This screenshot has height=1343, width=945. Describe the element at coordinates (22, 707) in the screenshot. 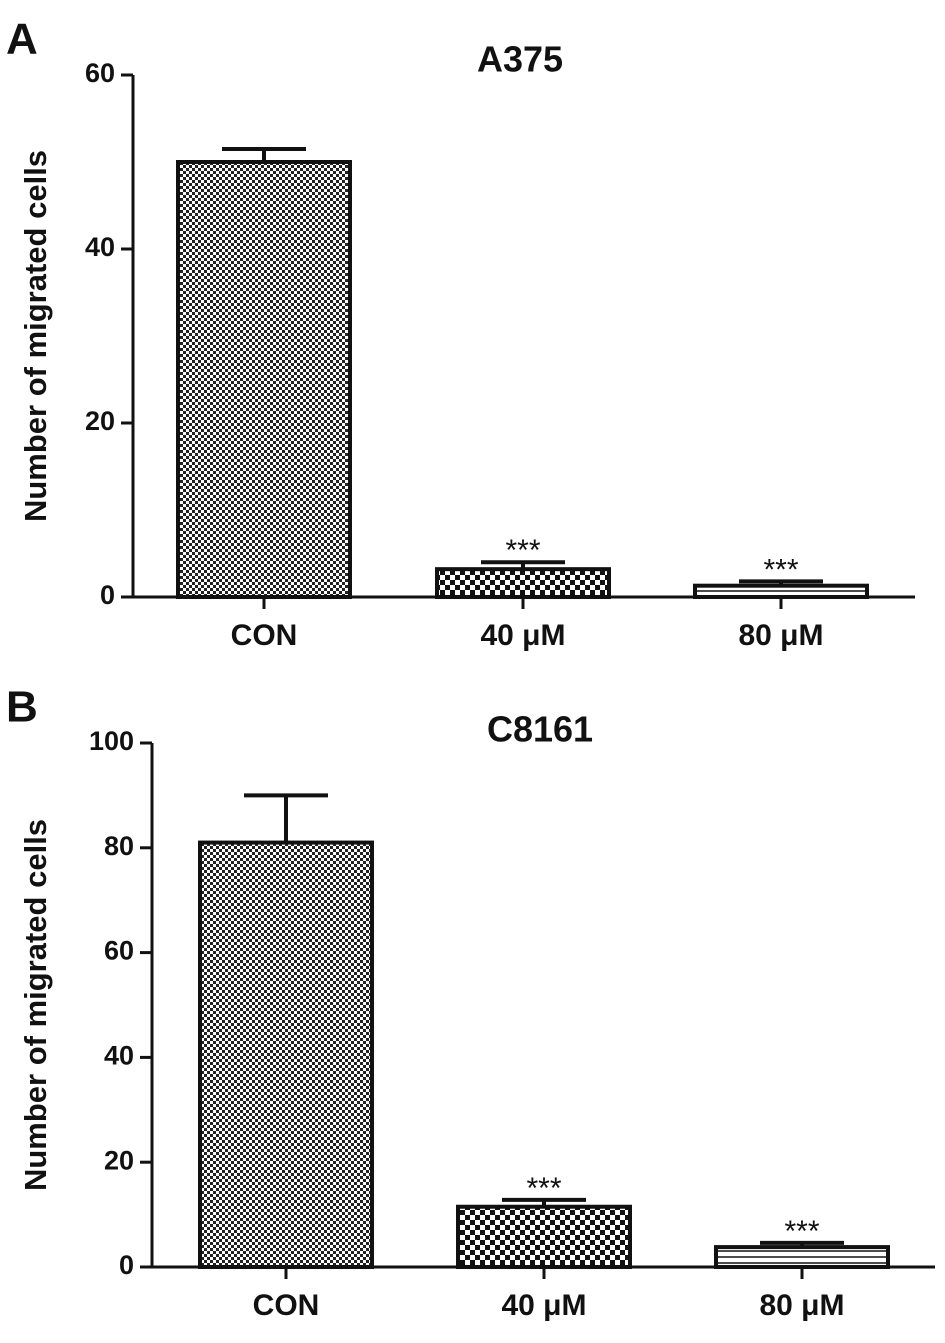

I see `panel-label: B` at that location.